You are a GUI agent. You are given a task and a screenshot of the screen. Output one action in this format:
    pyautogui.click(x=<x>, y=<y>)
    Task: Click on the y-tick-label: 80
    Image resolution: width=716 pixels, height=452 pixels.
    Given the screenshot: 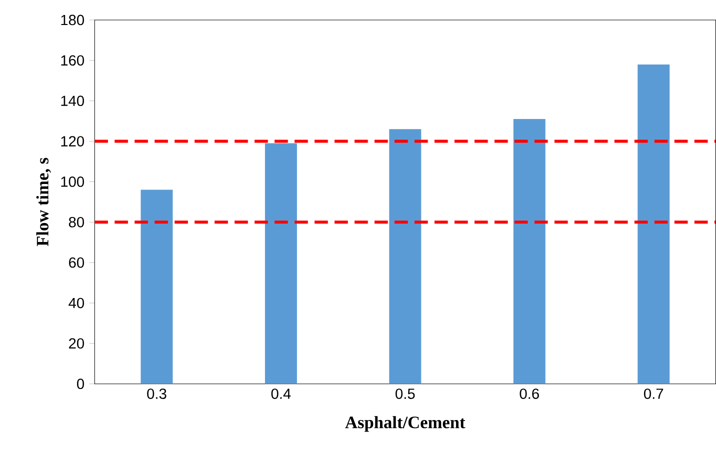 What is the action you would take?
    pyautogui.click(x=76, y=222)
    